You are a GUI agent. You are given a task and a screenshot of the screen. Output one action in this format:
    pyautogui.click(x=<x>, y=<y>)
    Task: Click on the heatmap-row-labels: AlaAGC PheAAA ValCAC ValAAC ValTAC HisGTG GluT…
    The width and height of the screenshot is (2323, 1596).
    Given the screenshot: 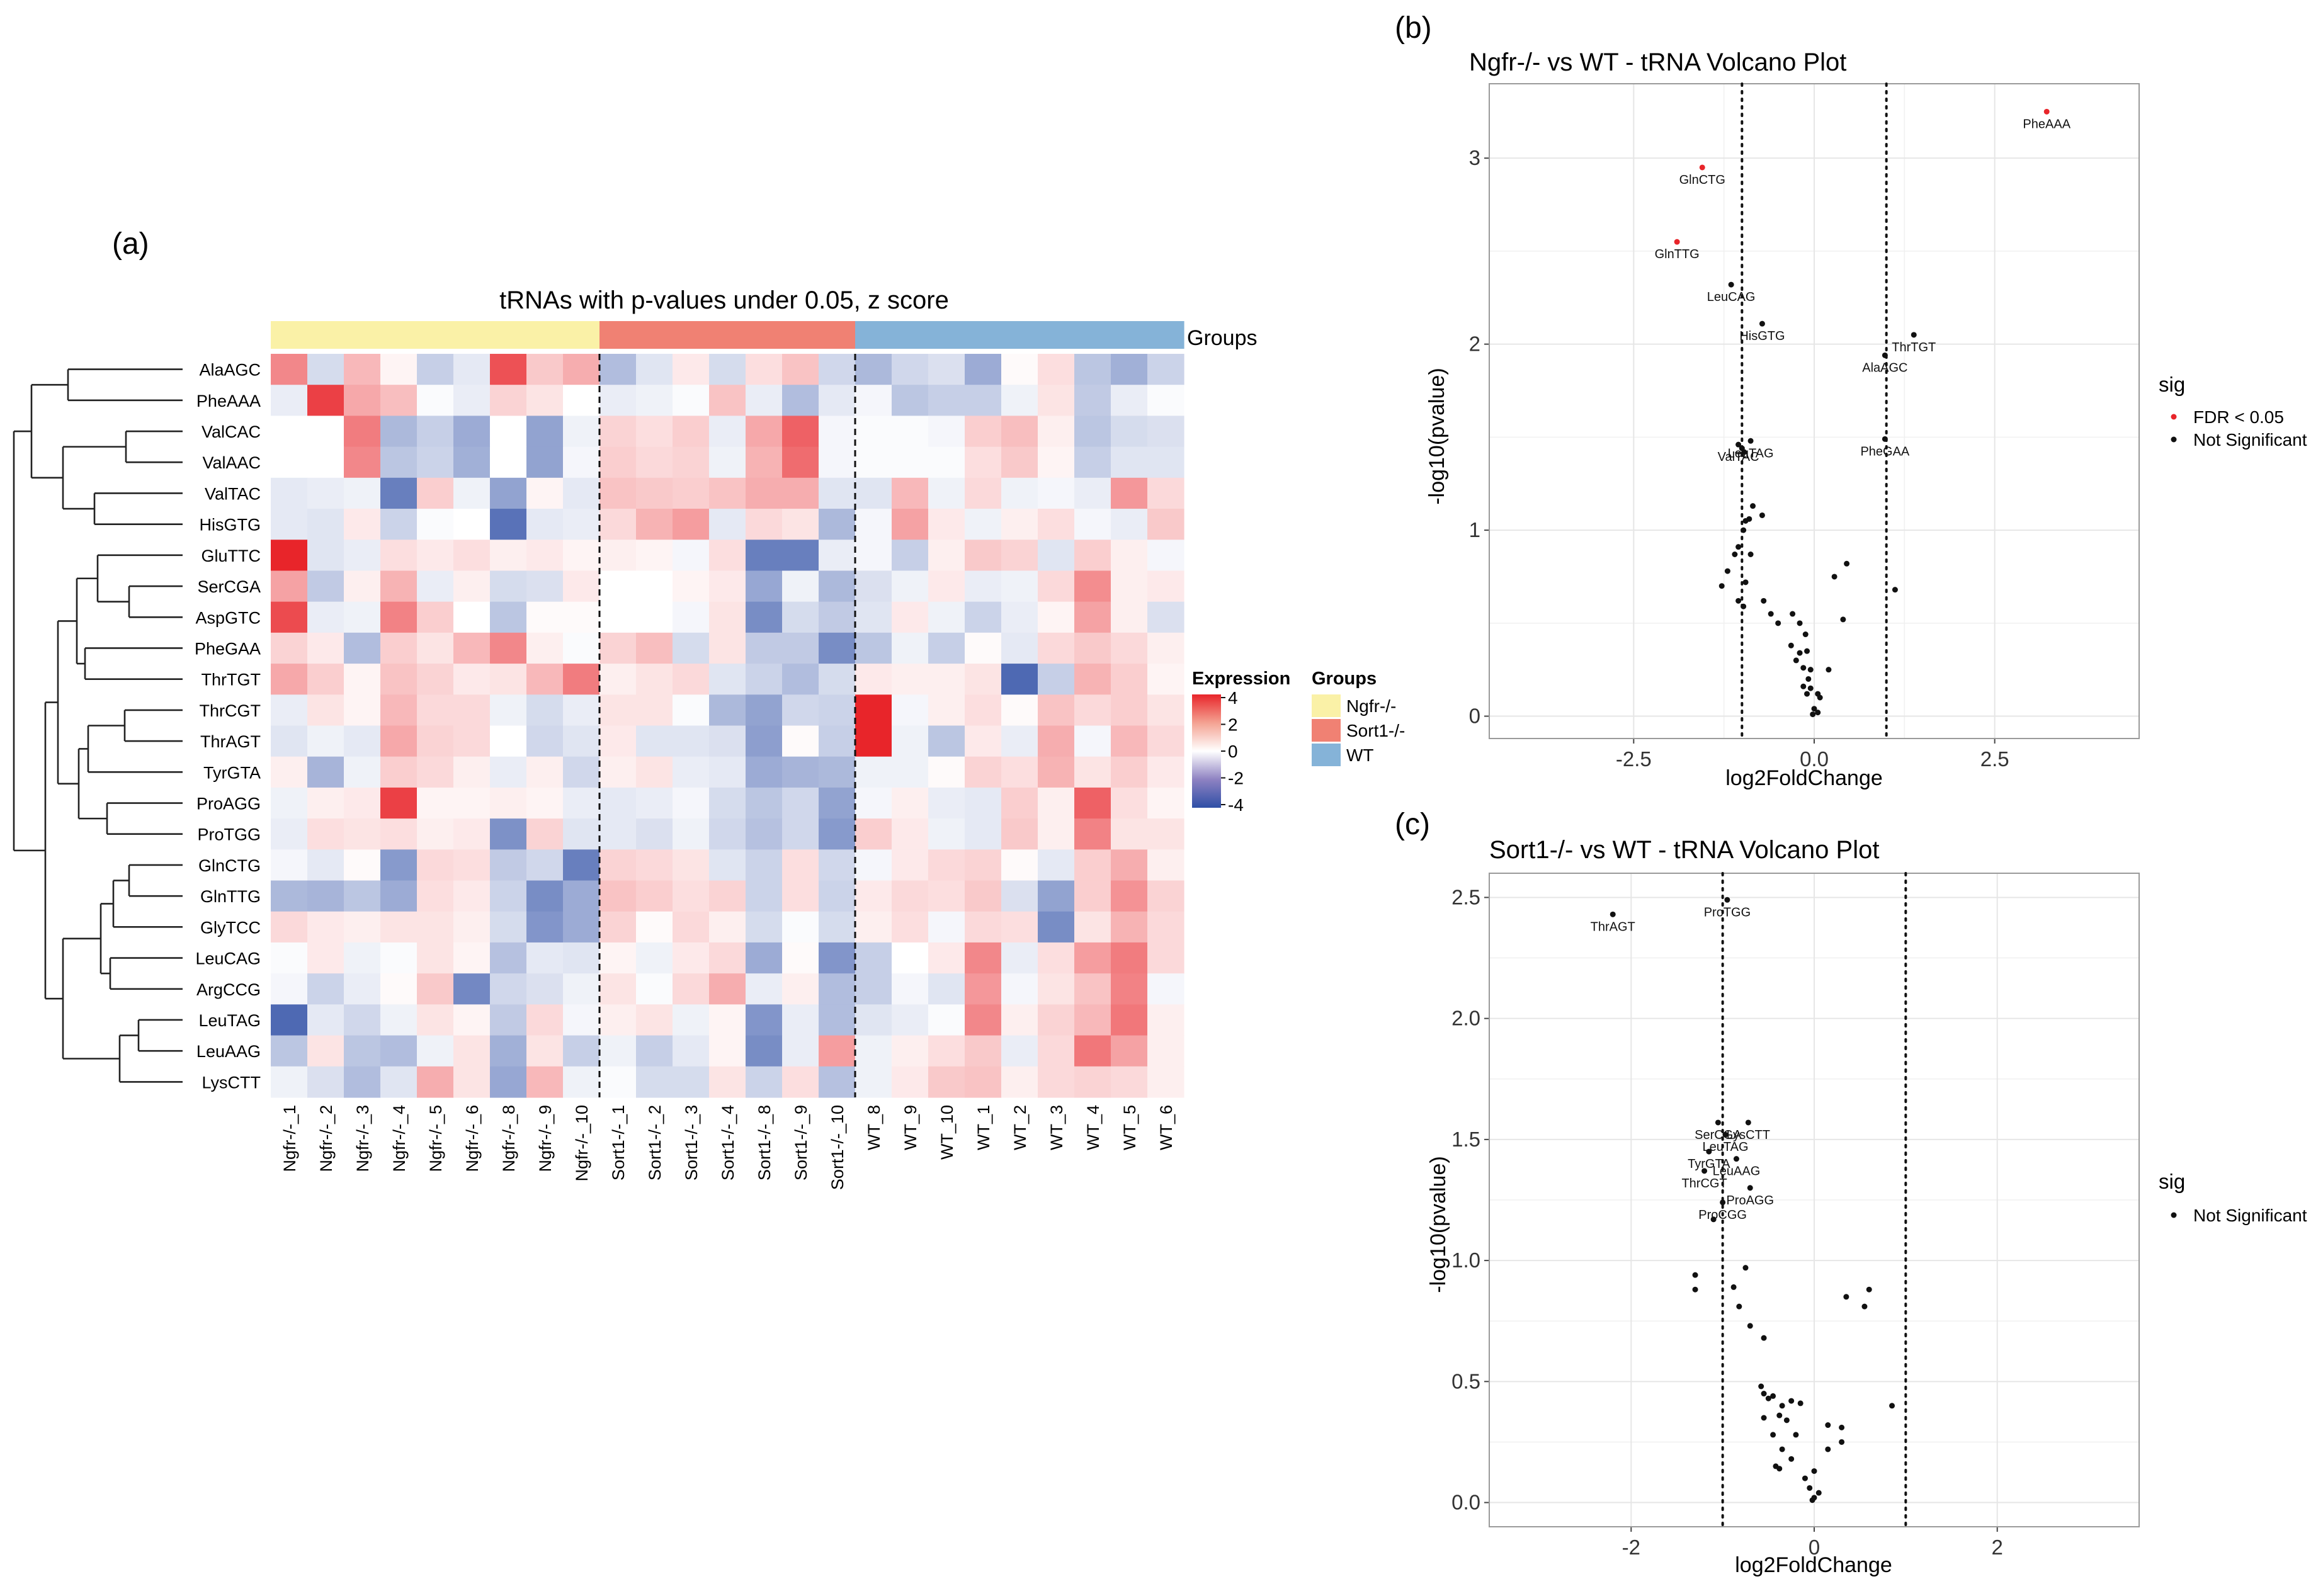 What is the action you would take?
    pyautogui.click(x=228, y=727)
    